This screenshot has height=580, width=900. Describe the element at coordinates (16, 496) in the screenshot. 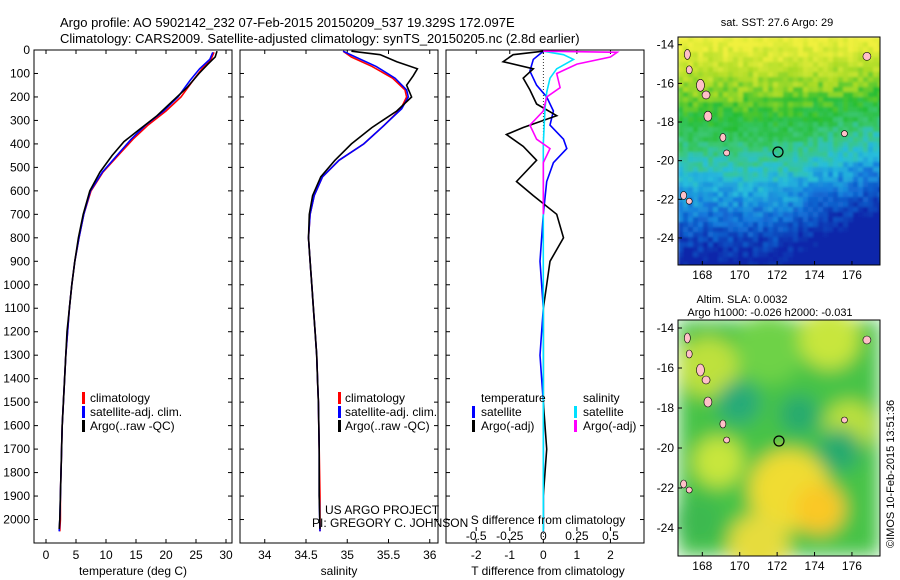

I see `y-tick-label: 1900` at that location.